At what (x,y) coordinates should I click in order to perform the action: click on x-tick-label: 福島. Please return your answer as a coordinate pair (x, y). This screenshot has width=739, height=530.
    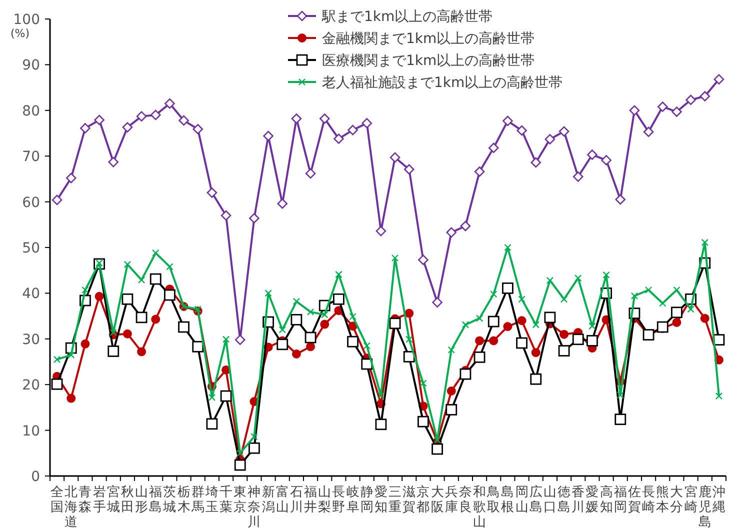
    Looking at the image, I should click on (155, 500).